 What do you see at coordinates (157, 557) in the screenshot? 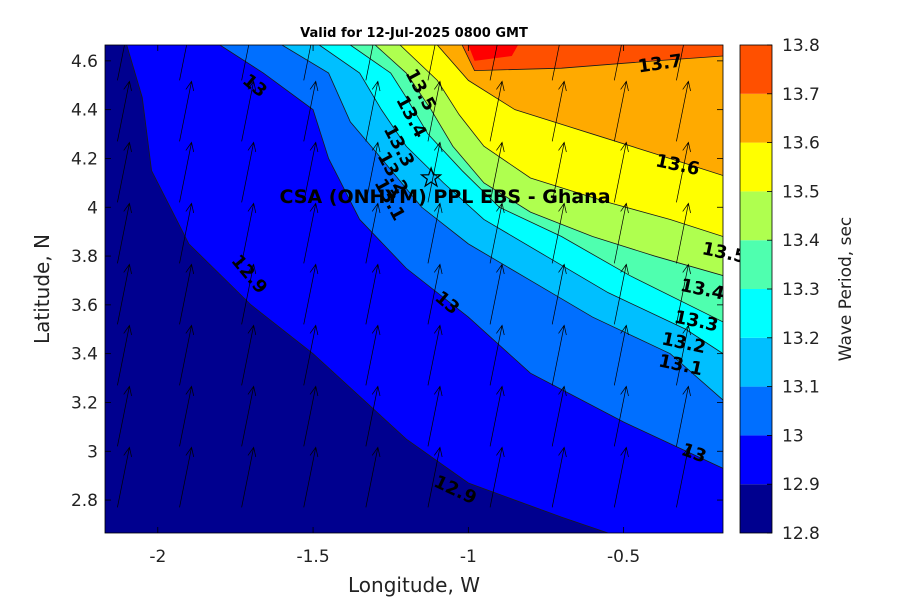
I see `x-tick-label: -2` at bounding box center [157, 557].